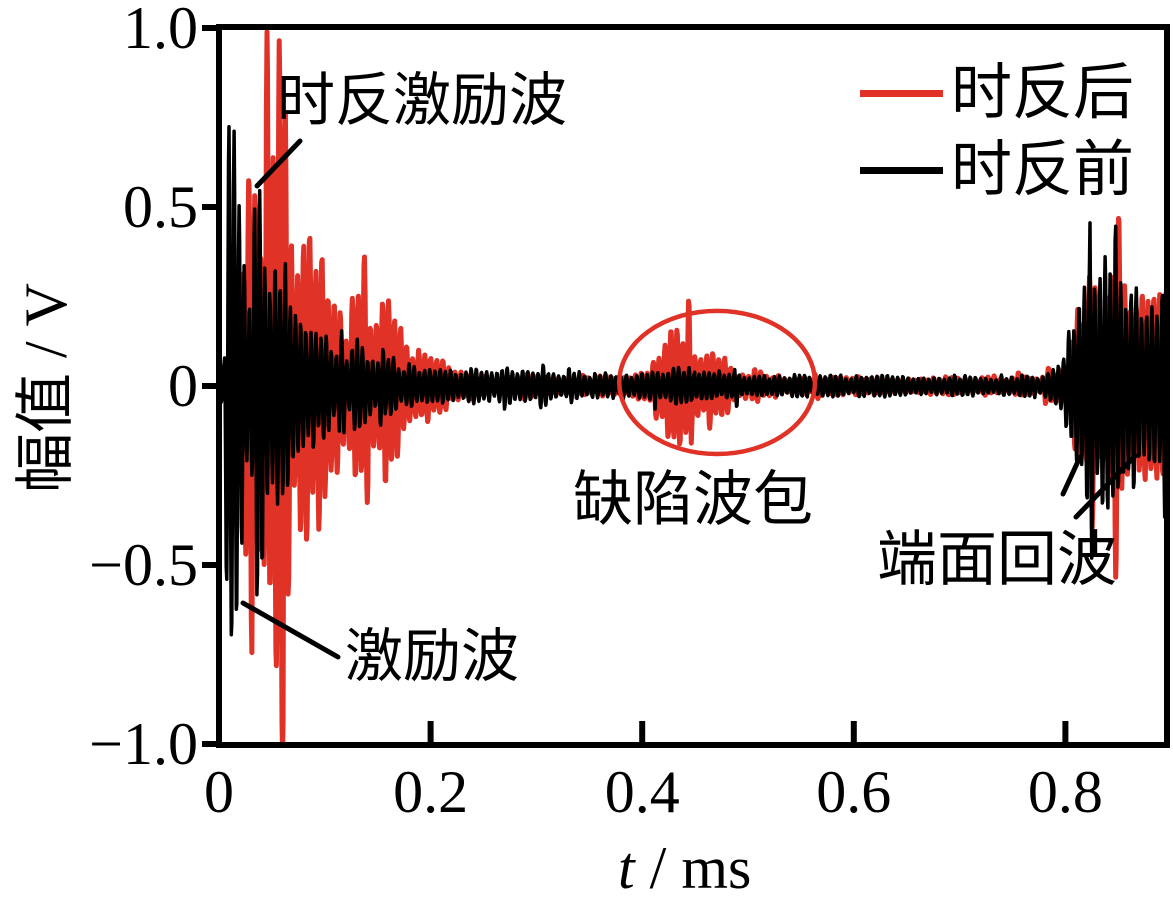 The image size is (1173, 898). What do you see at coordinates (46, 388) in the screenshot?
I see `y-axis-title: 幅值 / V` at bounding box center [46, 388].